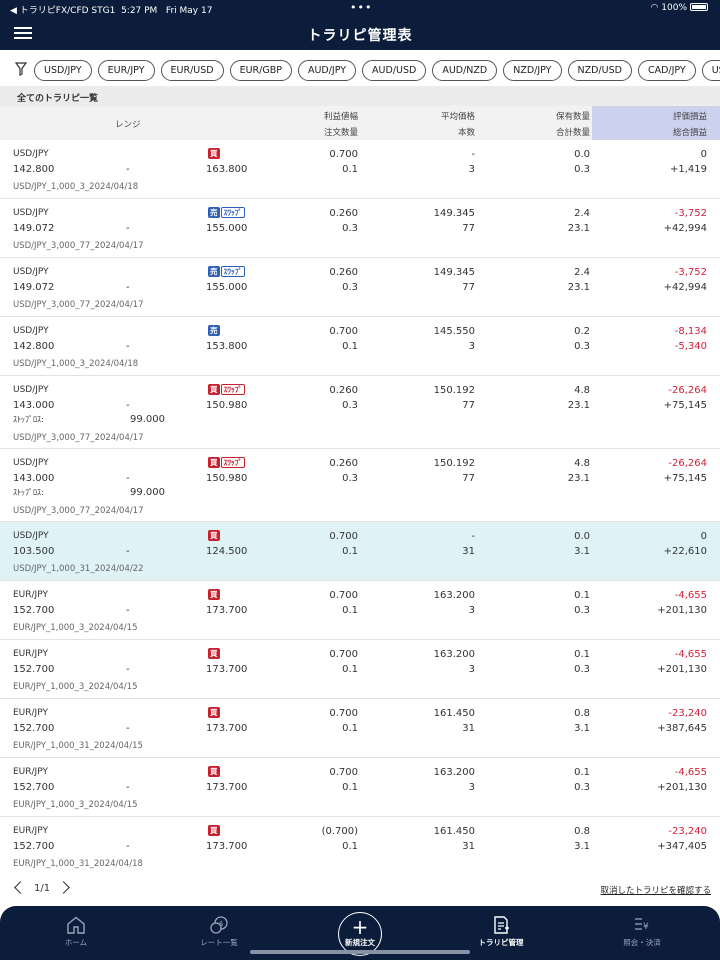 This screenshot has height=960, width=720. I want to click on wifi-icon: ◠, so click(654, 8).